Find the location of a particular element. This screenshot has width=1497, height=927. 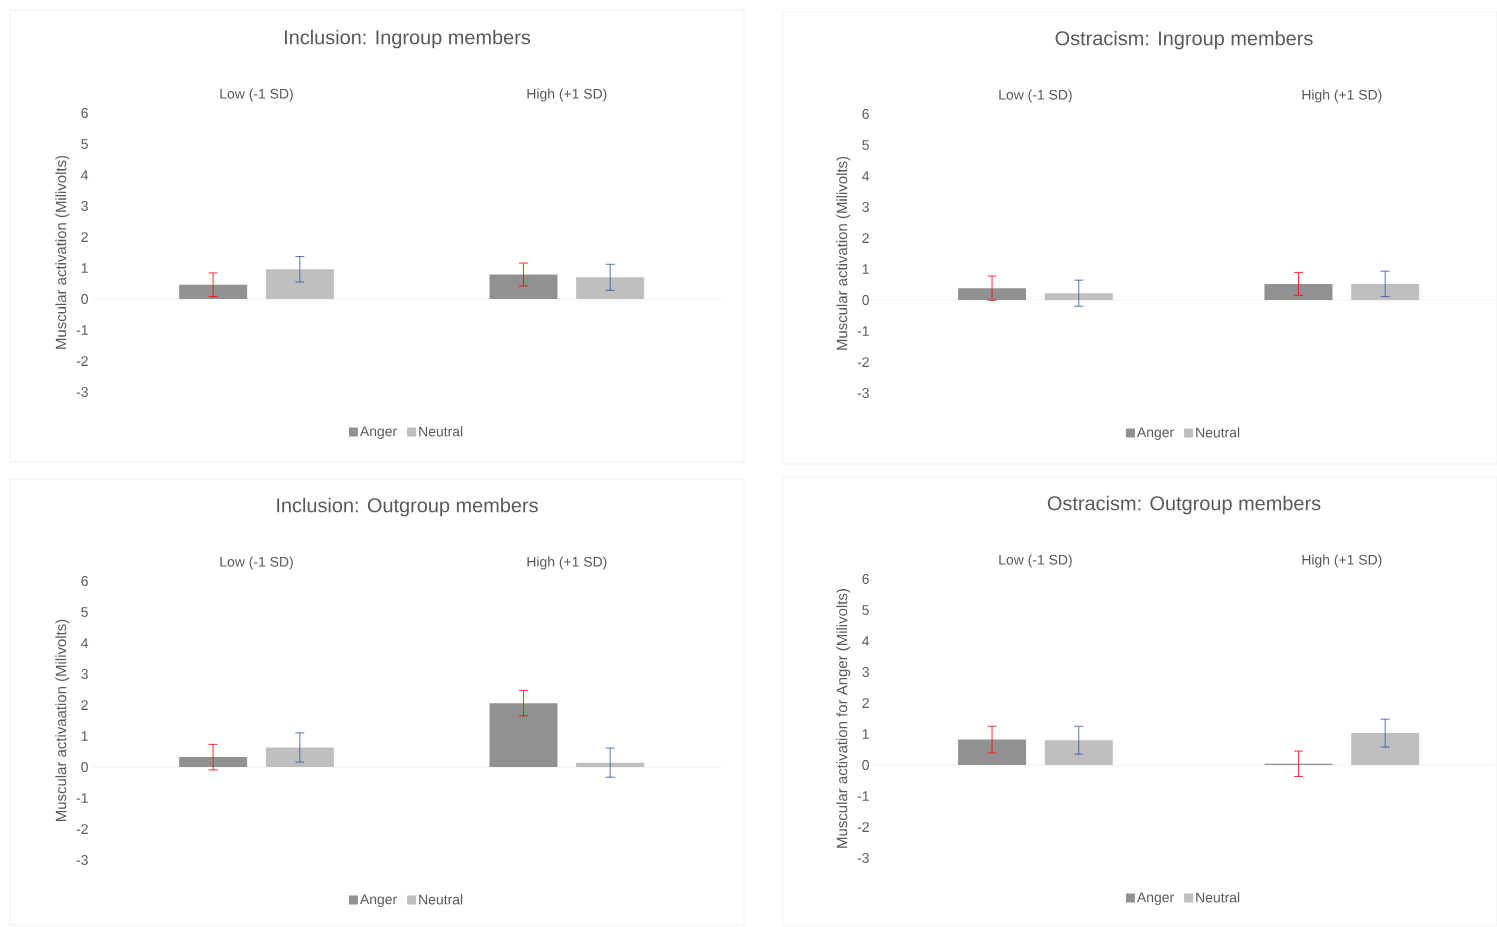

y-axis-title: Muscular activaation (Milivolts) is located at coordinates (62, 720).